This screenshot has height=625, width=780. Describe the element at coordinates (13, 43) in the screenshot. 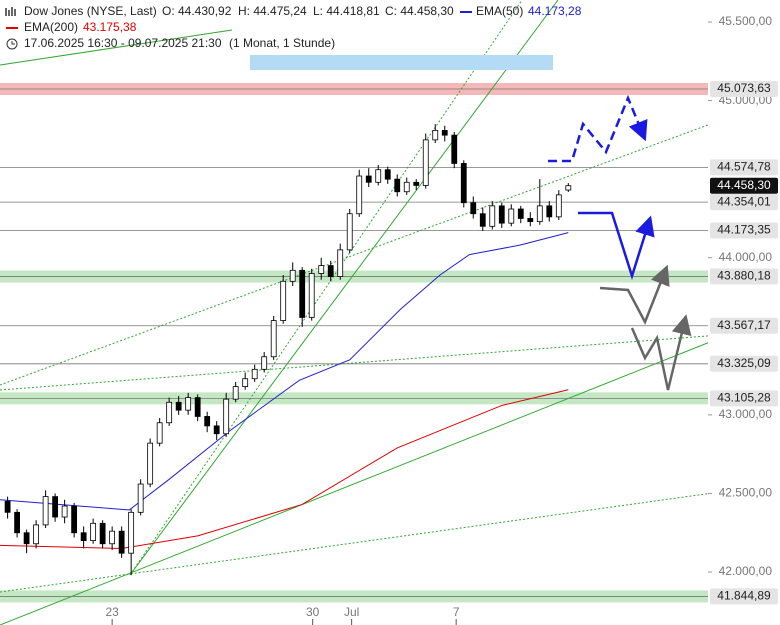

I see `clock-icon` at that location.